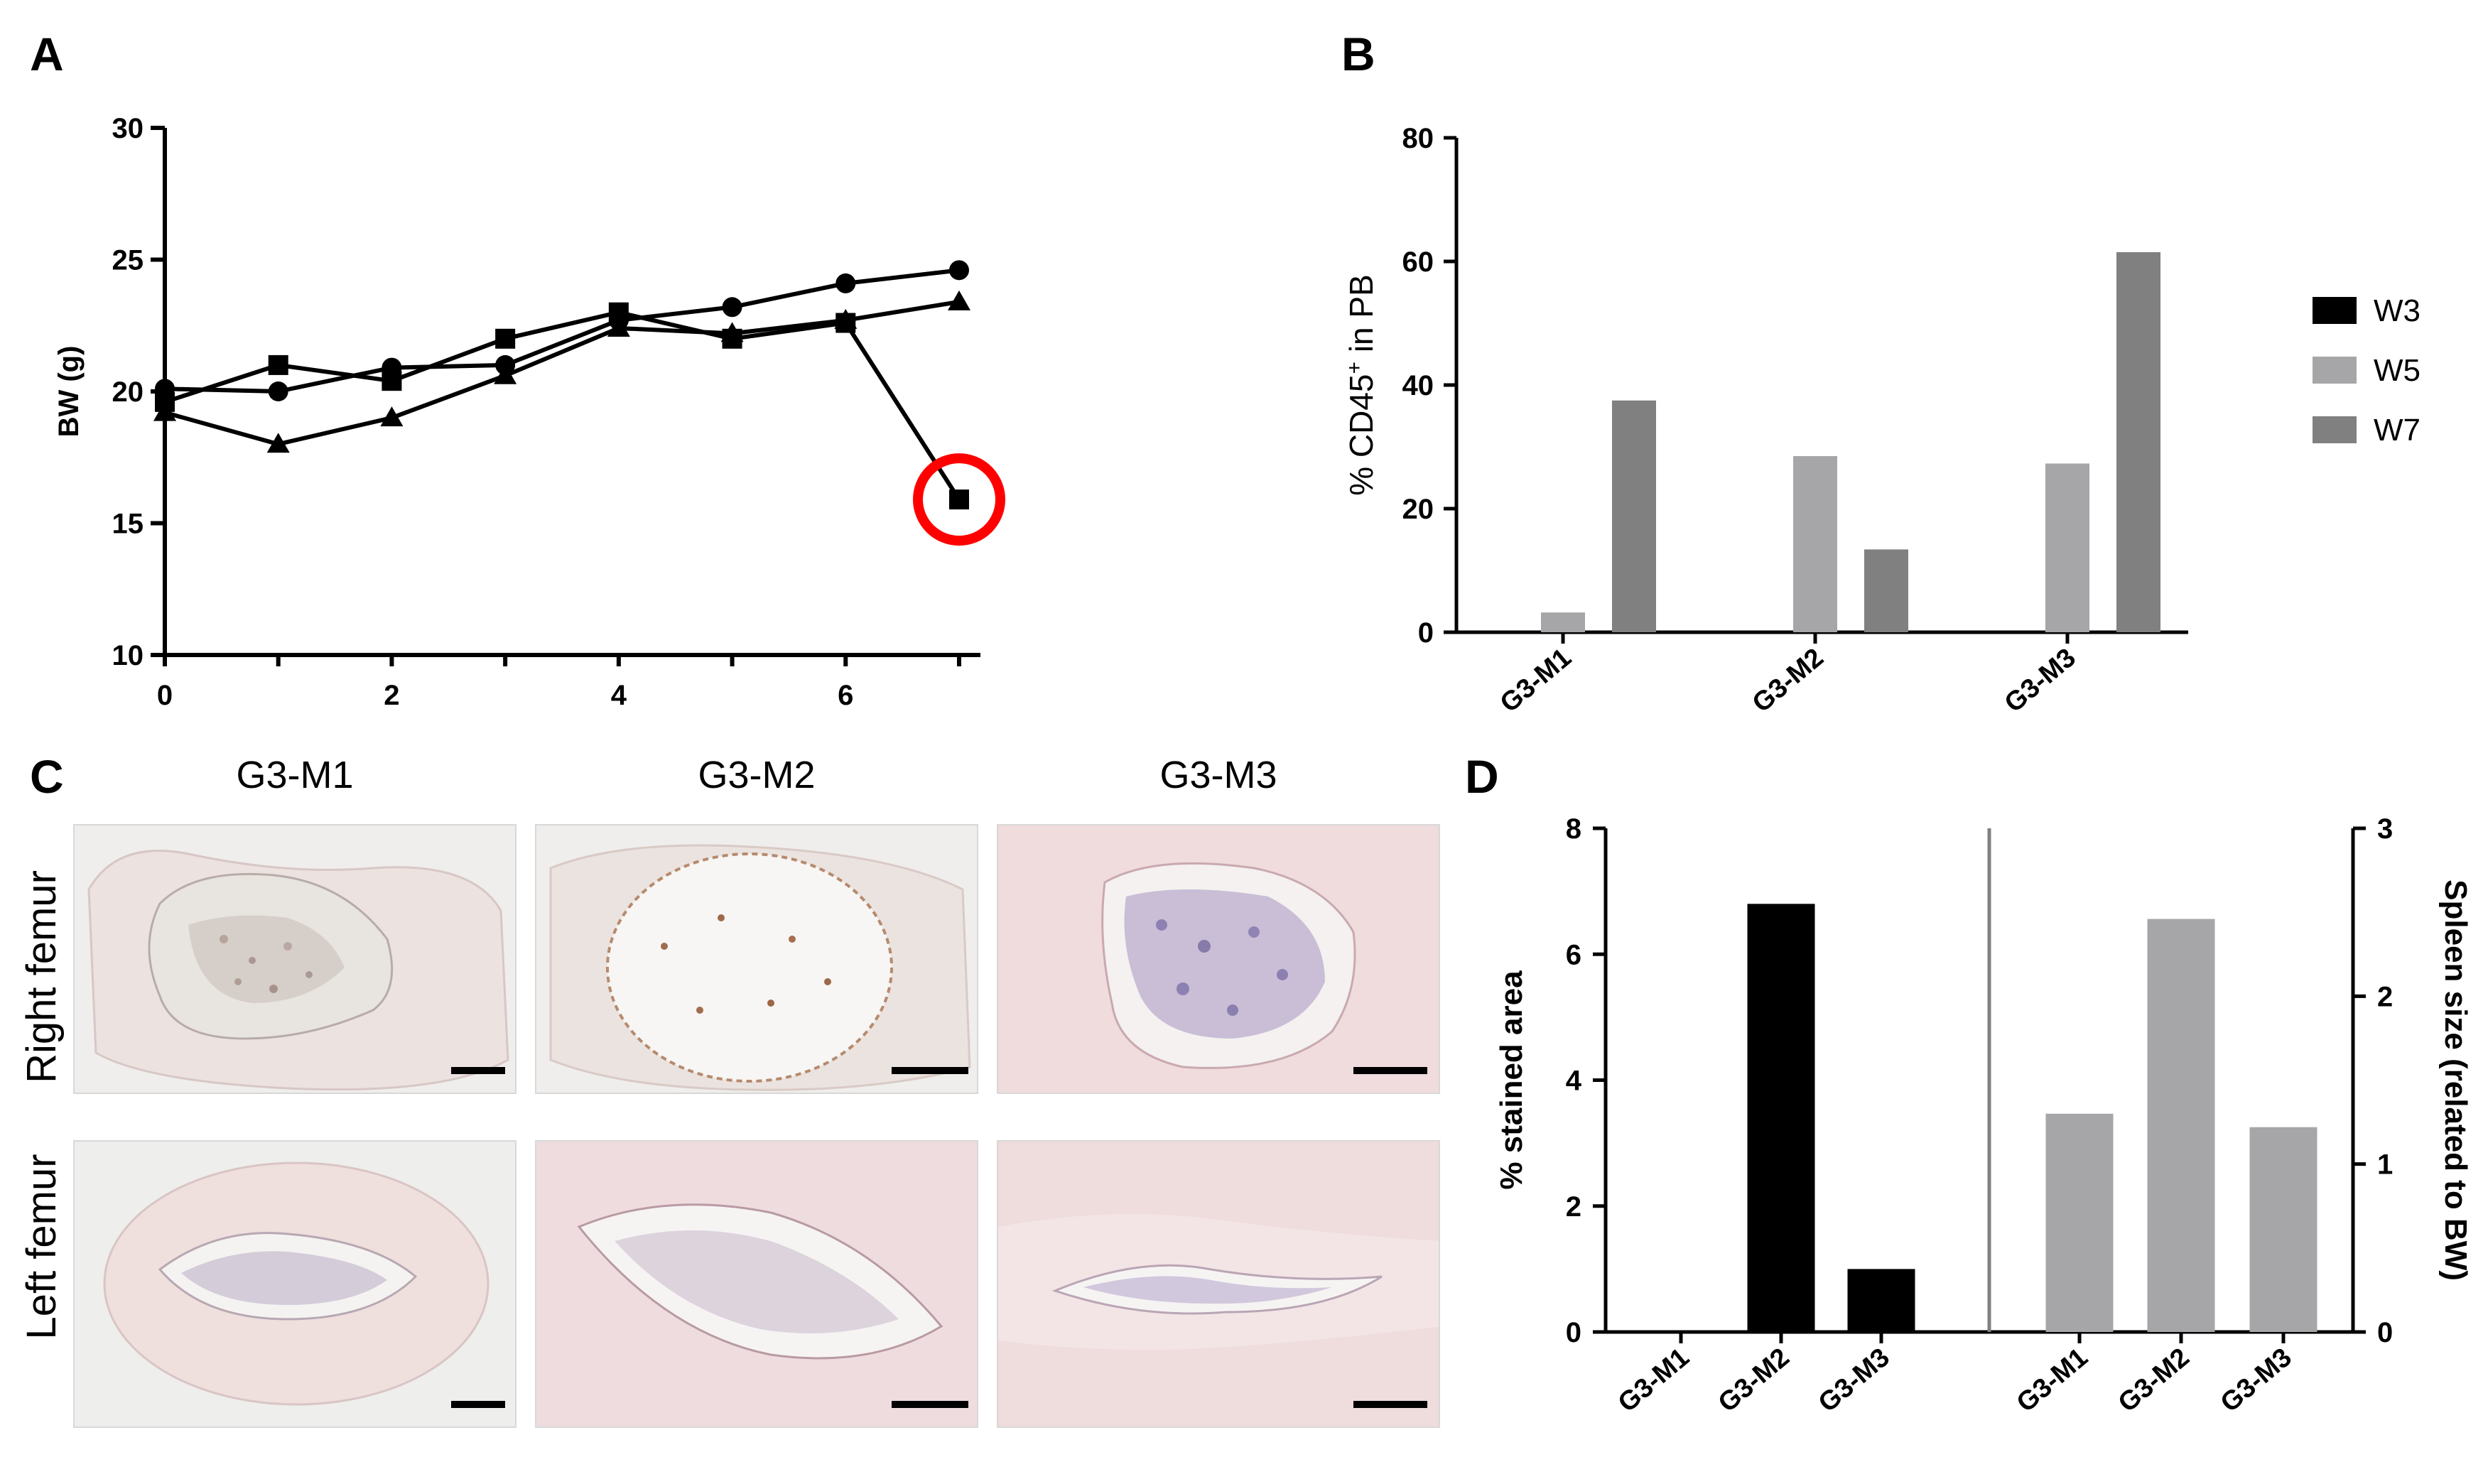 The height and width of the screenshot is (1484, 2488). What do you see at coordinates (294, 1284) in the screenshot?
I see `histology-image-left-femur-m1` at bounding box center [294, 1284].